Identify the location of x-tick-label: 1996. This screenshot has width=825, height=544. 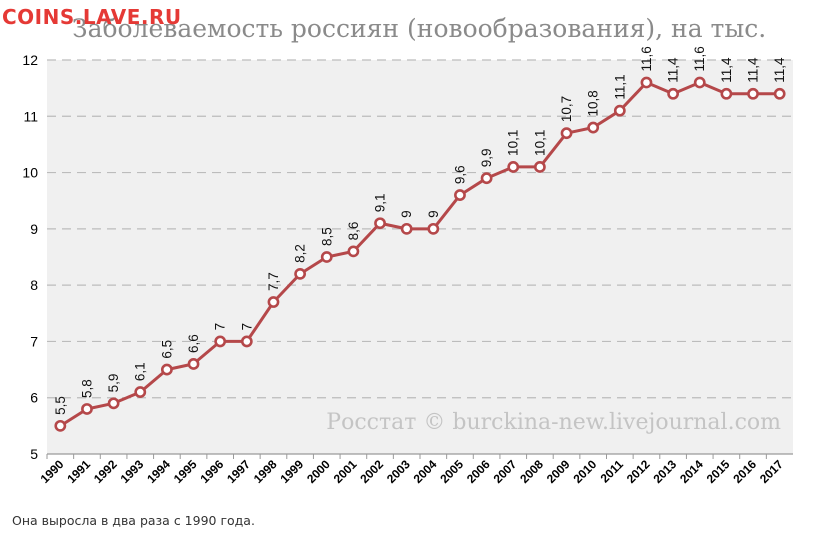
(212, 471).